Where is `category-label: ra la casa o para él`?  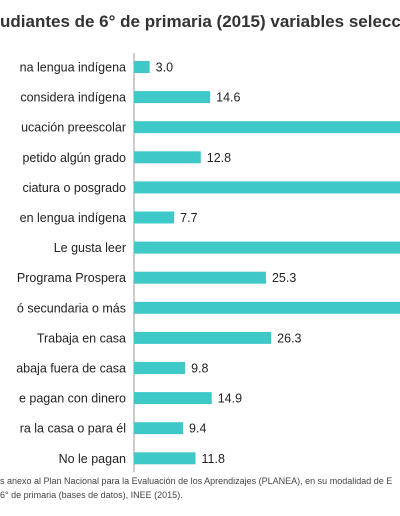
category-label: ra la casa o para él is located at coordinates (73, 429).